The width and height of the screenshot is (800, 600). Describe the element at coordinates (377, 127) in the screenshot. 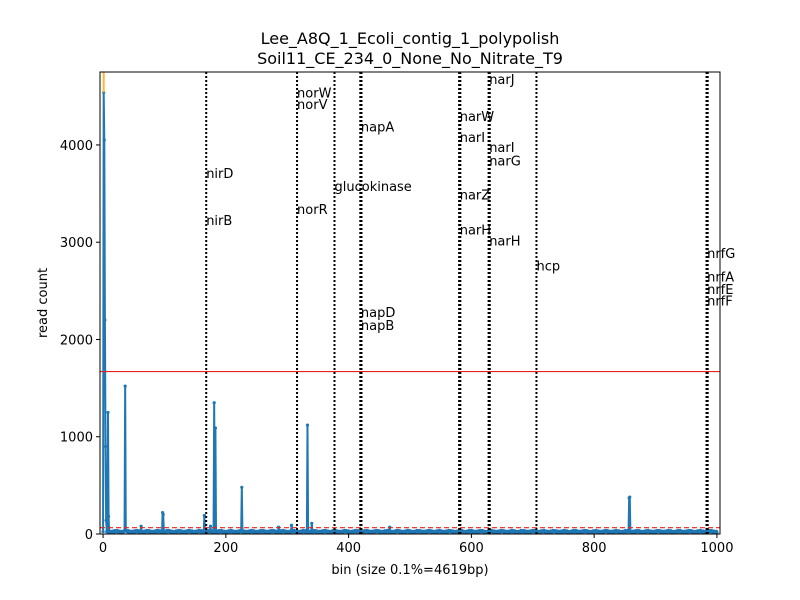

I see `gene-label: napA` at that location.